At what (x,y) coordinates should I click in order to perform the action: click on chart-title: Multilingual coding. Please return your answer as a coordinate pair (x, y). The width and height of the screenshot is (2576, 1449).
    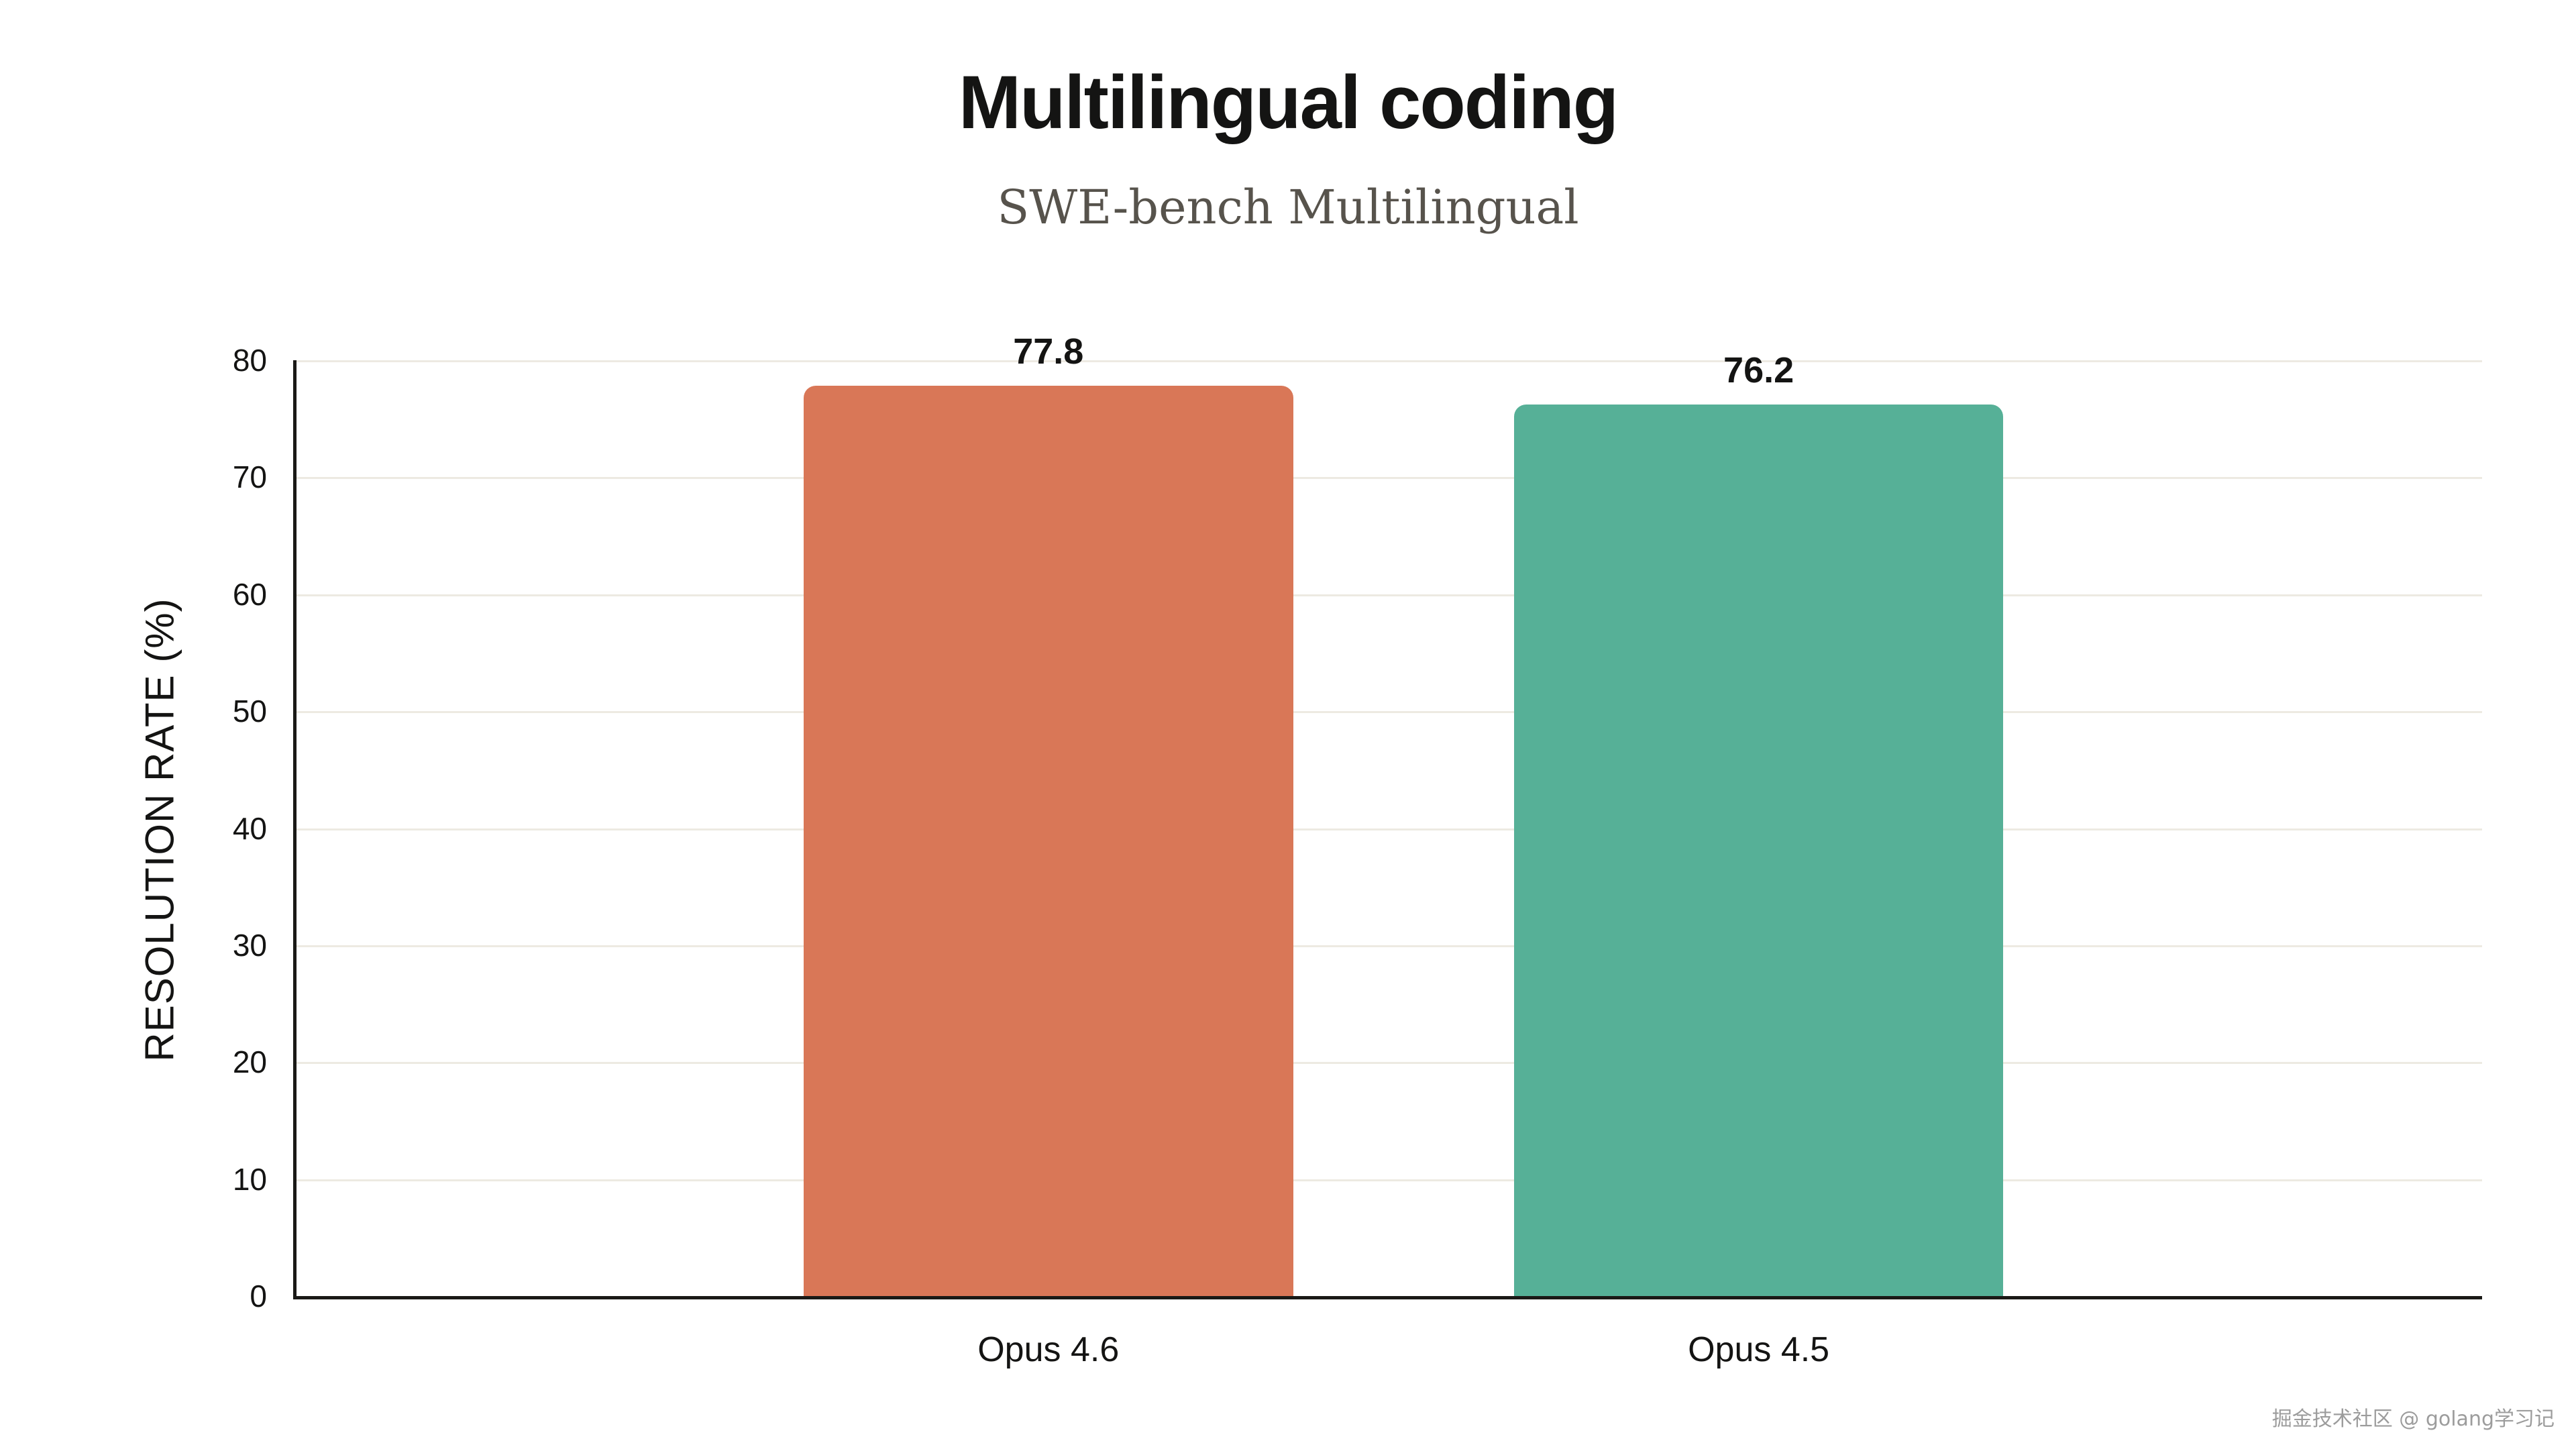
    Looking at the image, I should click on (1288, 102).